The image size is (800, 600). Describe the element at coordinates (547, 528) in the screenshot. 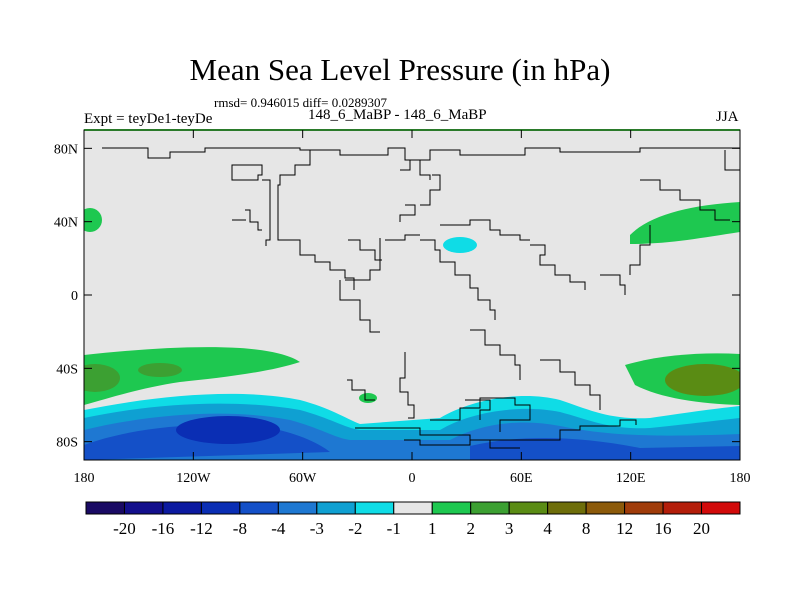

I see `colorbar-label-11: 4` at that location.